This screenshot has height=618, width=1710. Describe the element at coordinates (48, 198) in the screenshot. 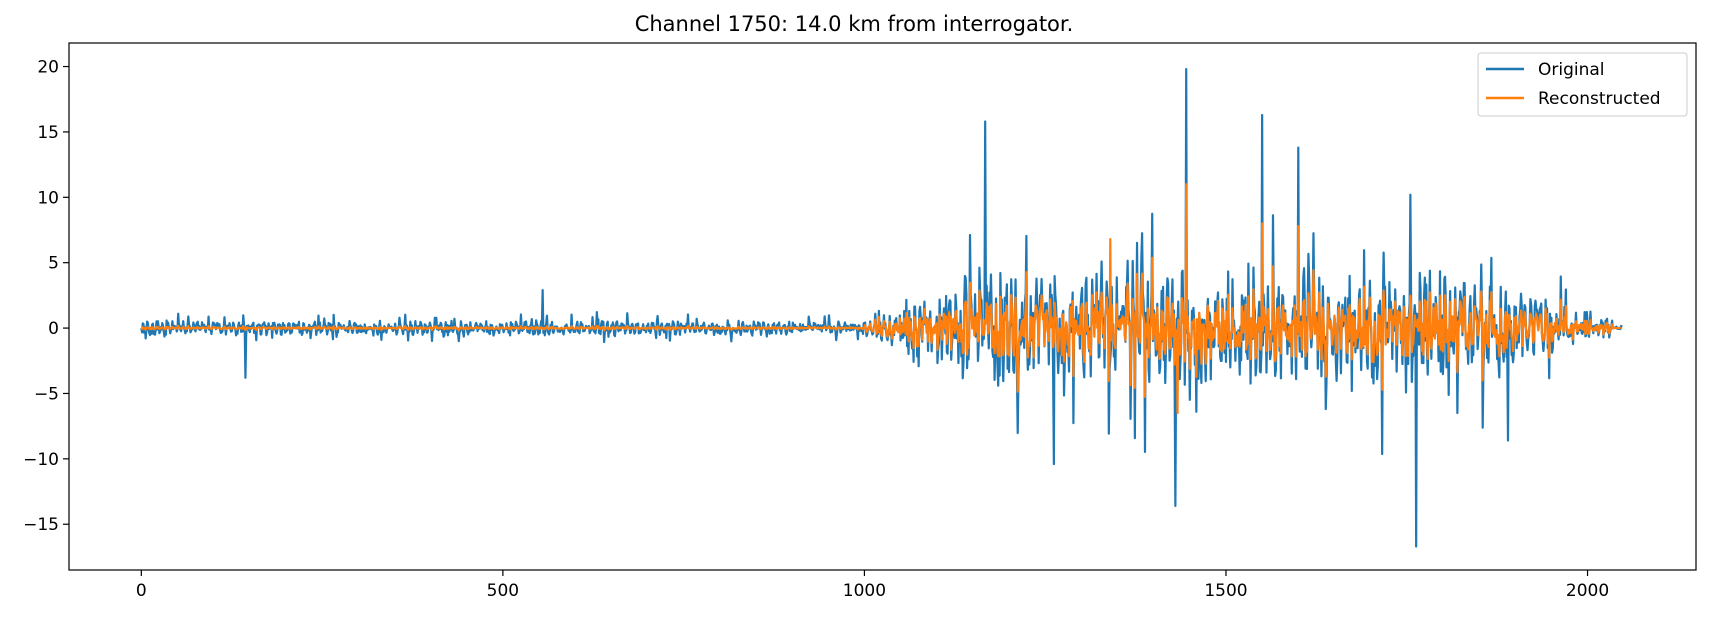

I see `y-tick-label: 10` at that location.